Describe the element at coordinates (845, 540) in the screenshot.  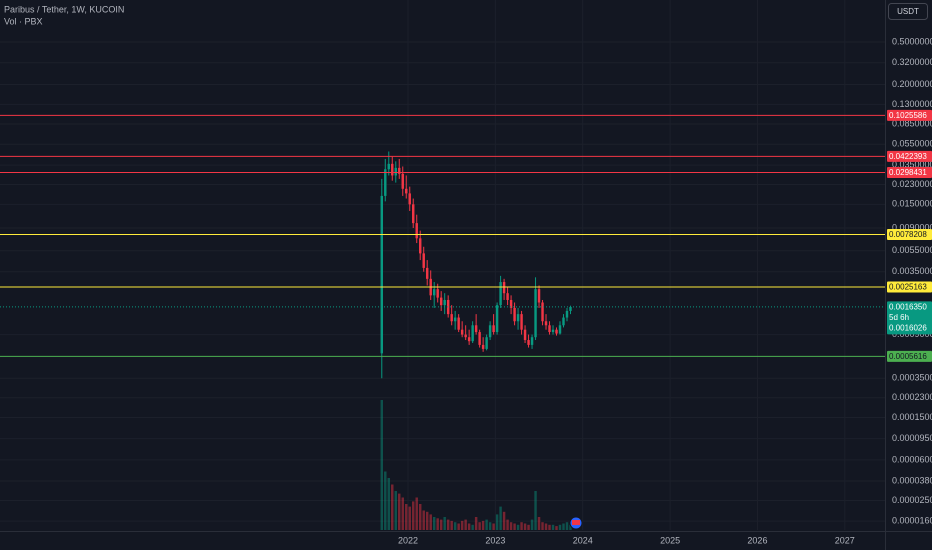
I see `x-tick-label: 2027` at that location.